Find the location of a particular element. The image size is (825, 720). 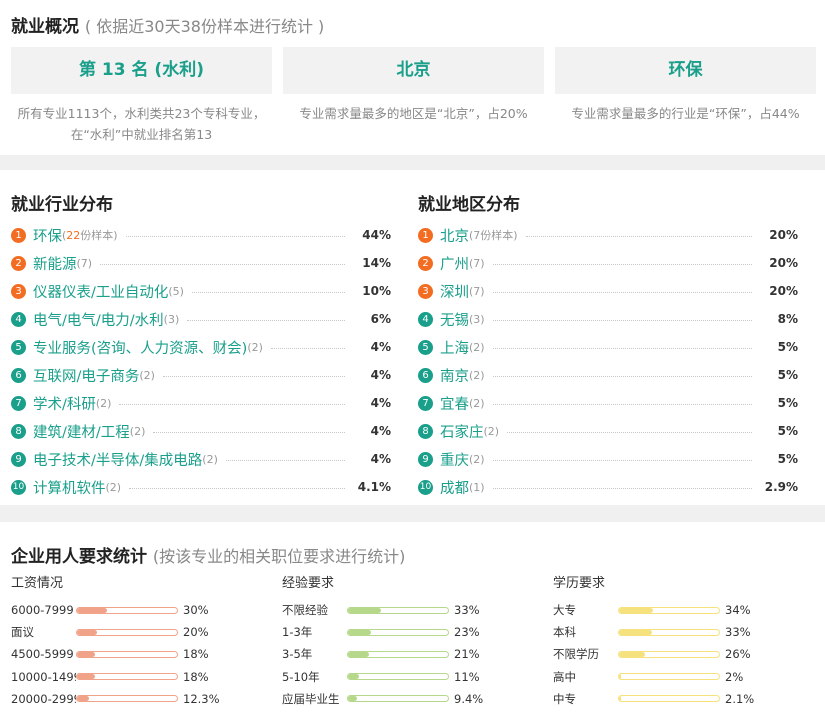

education-row-label: 大专 is located at coordinates (564, 610).